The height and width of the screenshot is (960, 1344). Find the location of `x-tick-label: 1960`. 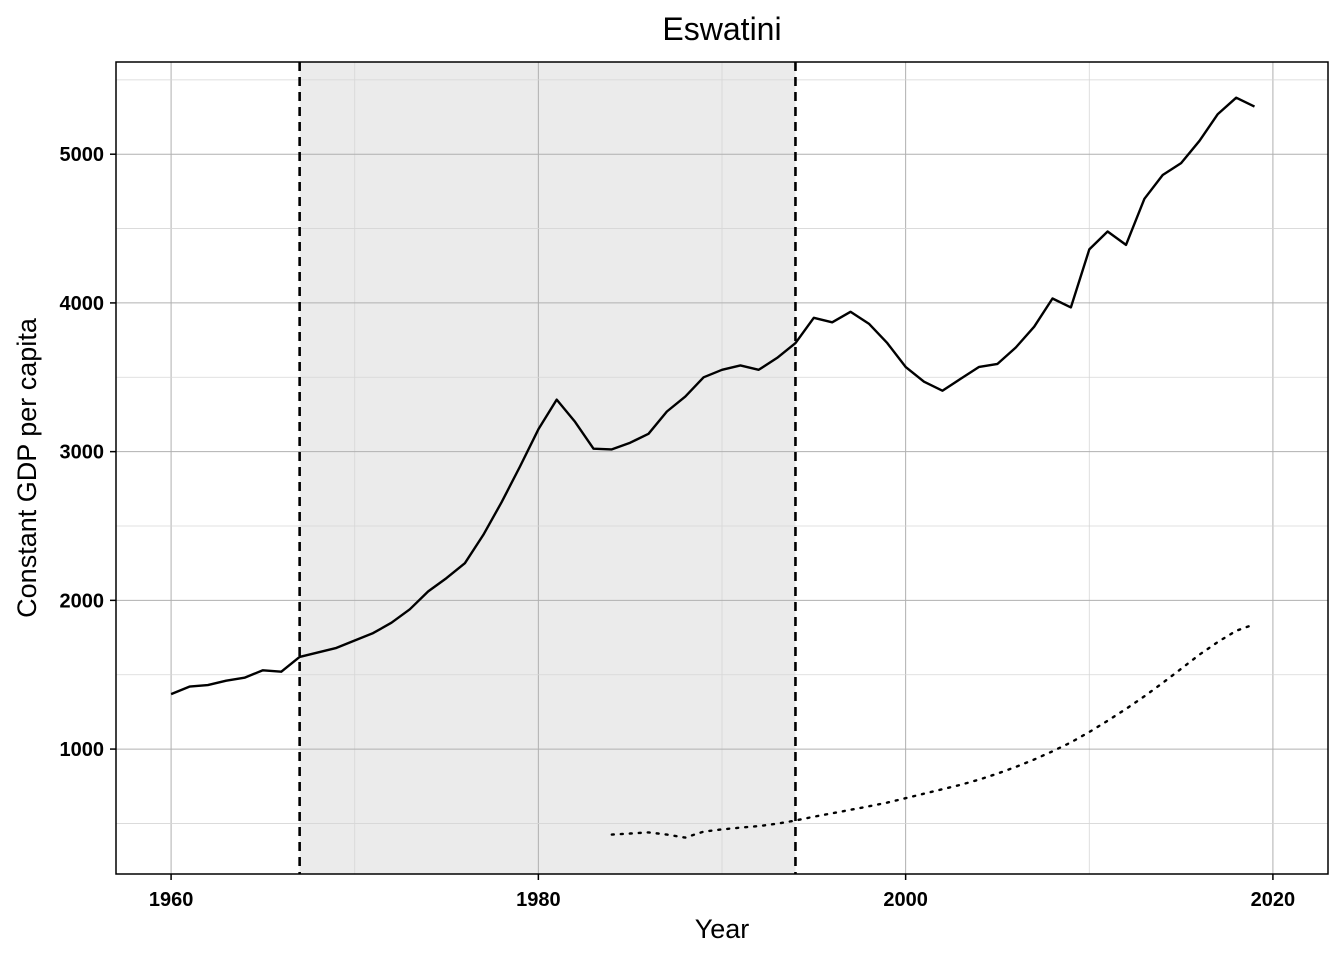

x-tick-label: 1960 is located at coordinates (171, 900).